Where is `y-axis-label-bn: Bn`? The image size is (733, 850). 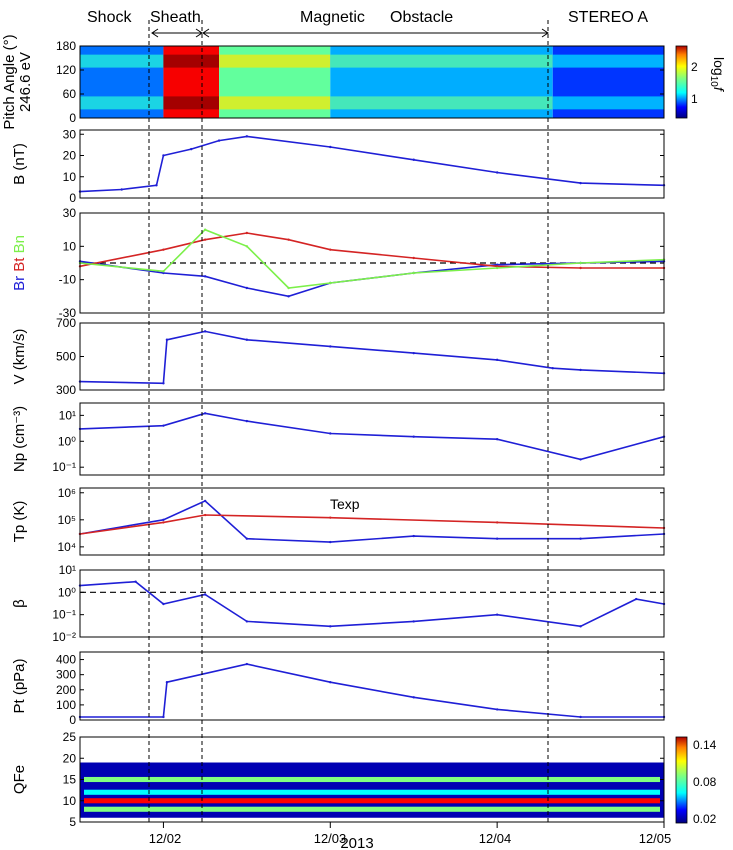 y-axis-label-bn: Bn is located at coordinates (19, 246).